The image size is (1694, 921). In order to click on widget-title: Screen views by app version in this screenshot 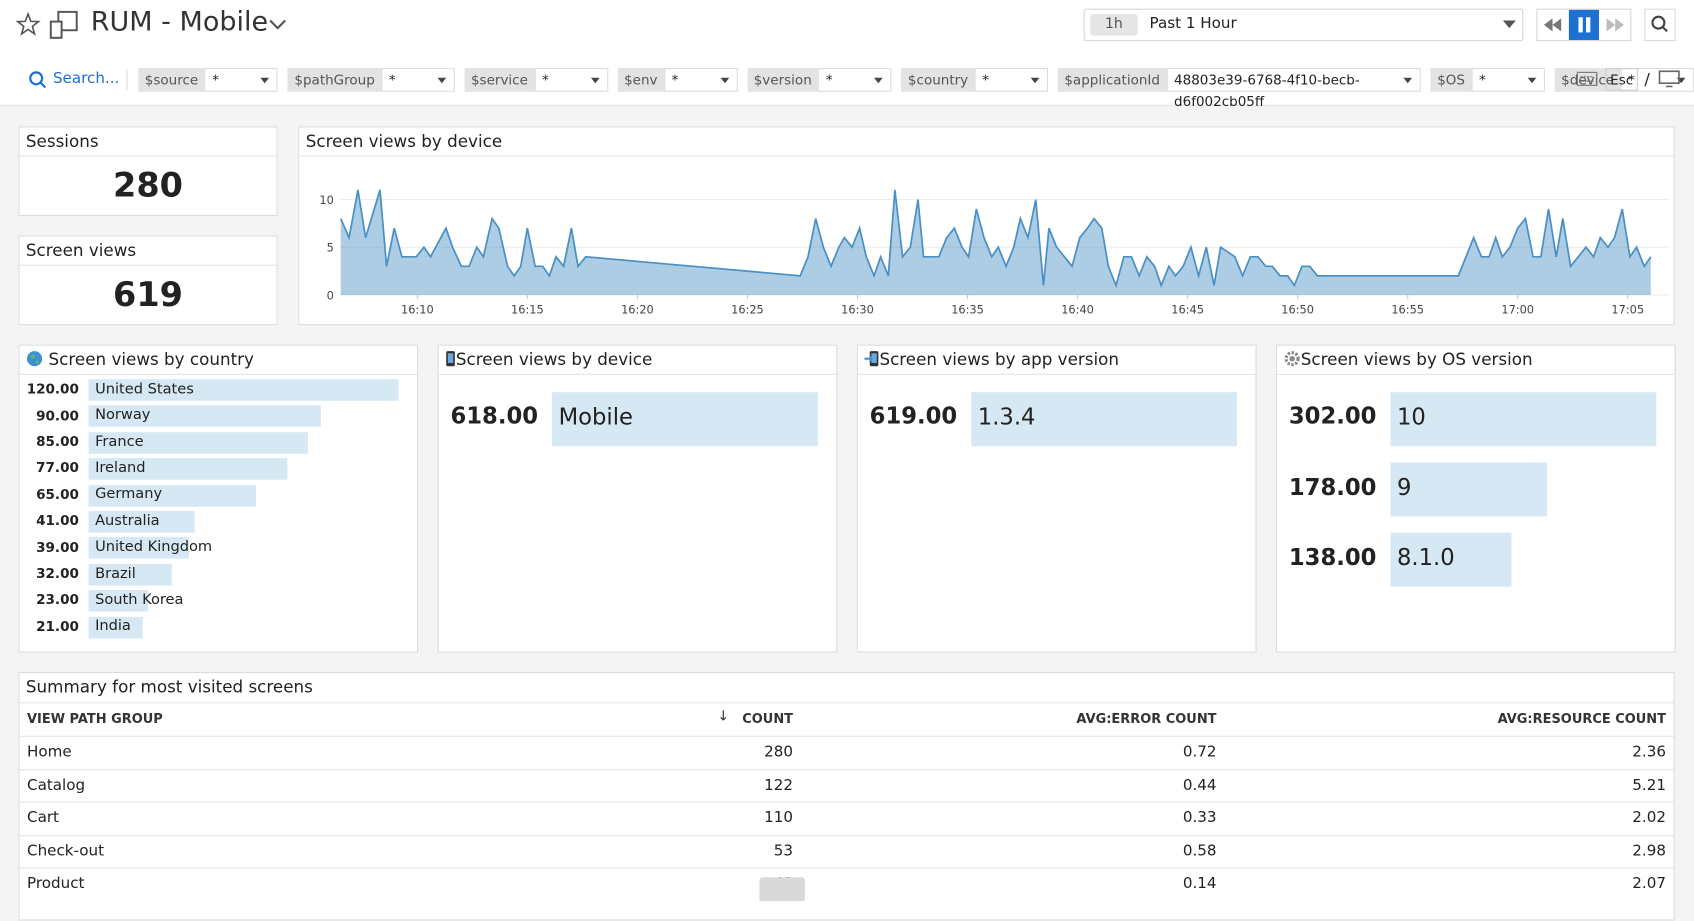, I will do `click(1056, 360)`.